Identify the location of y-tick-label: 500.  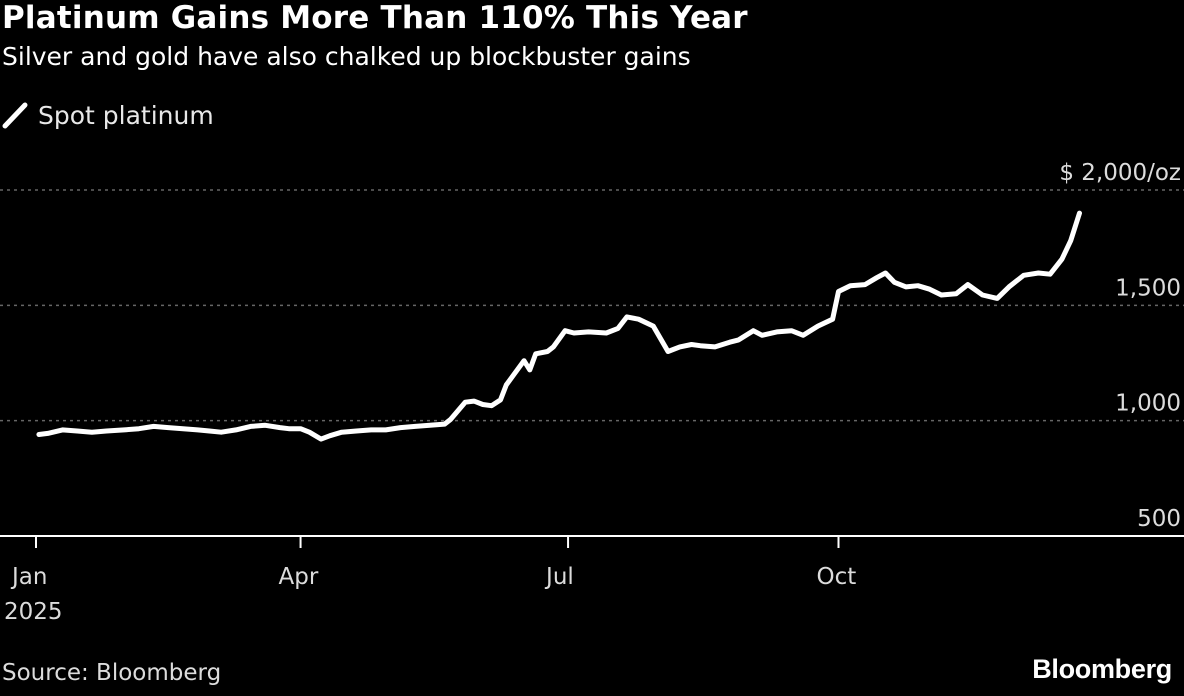
(1159, 519).